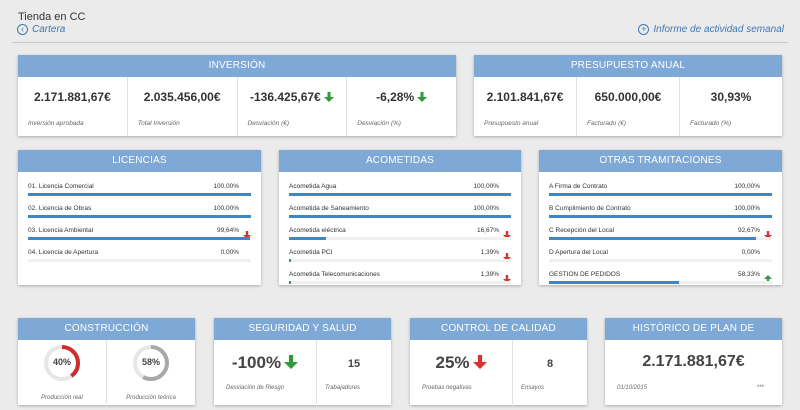 The width and height of the screenshot is (800, 410). I want to click on progress-row: 04. Licencia de Apertura 0,00%, so click(139, 254).